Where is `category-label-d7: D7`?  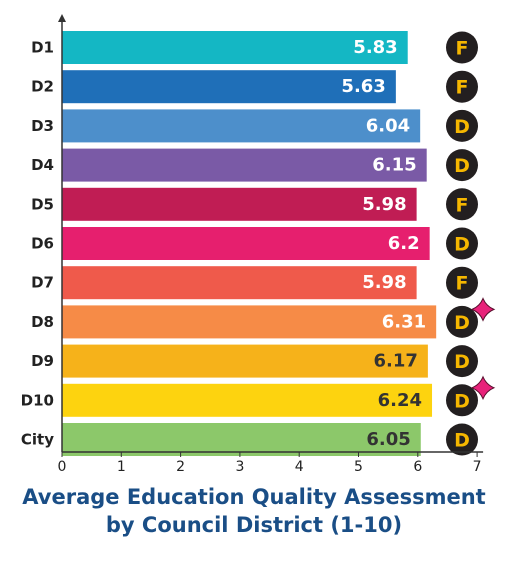
category-label-d7: D7 is located at coordinates (42, 283).